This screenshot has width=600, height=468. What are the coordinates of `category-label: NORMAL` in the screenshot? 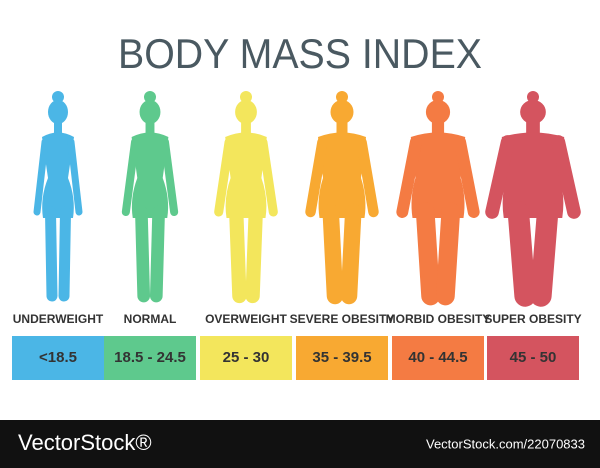 It's located at (150, 319).